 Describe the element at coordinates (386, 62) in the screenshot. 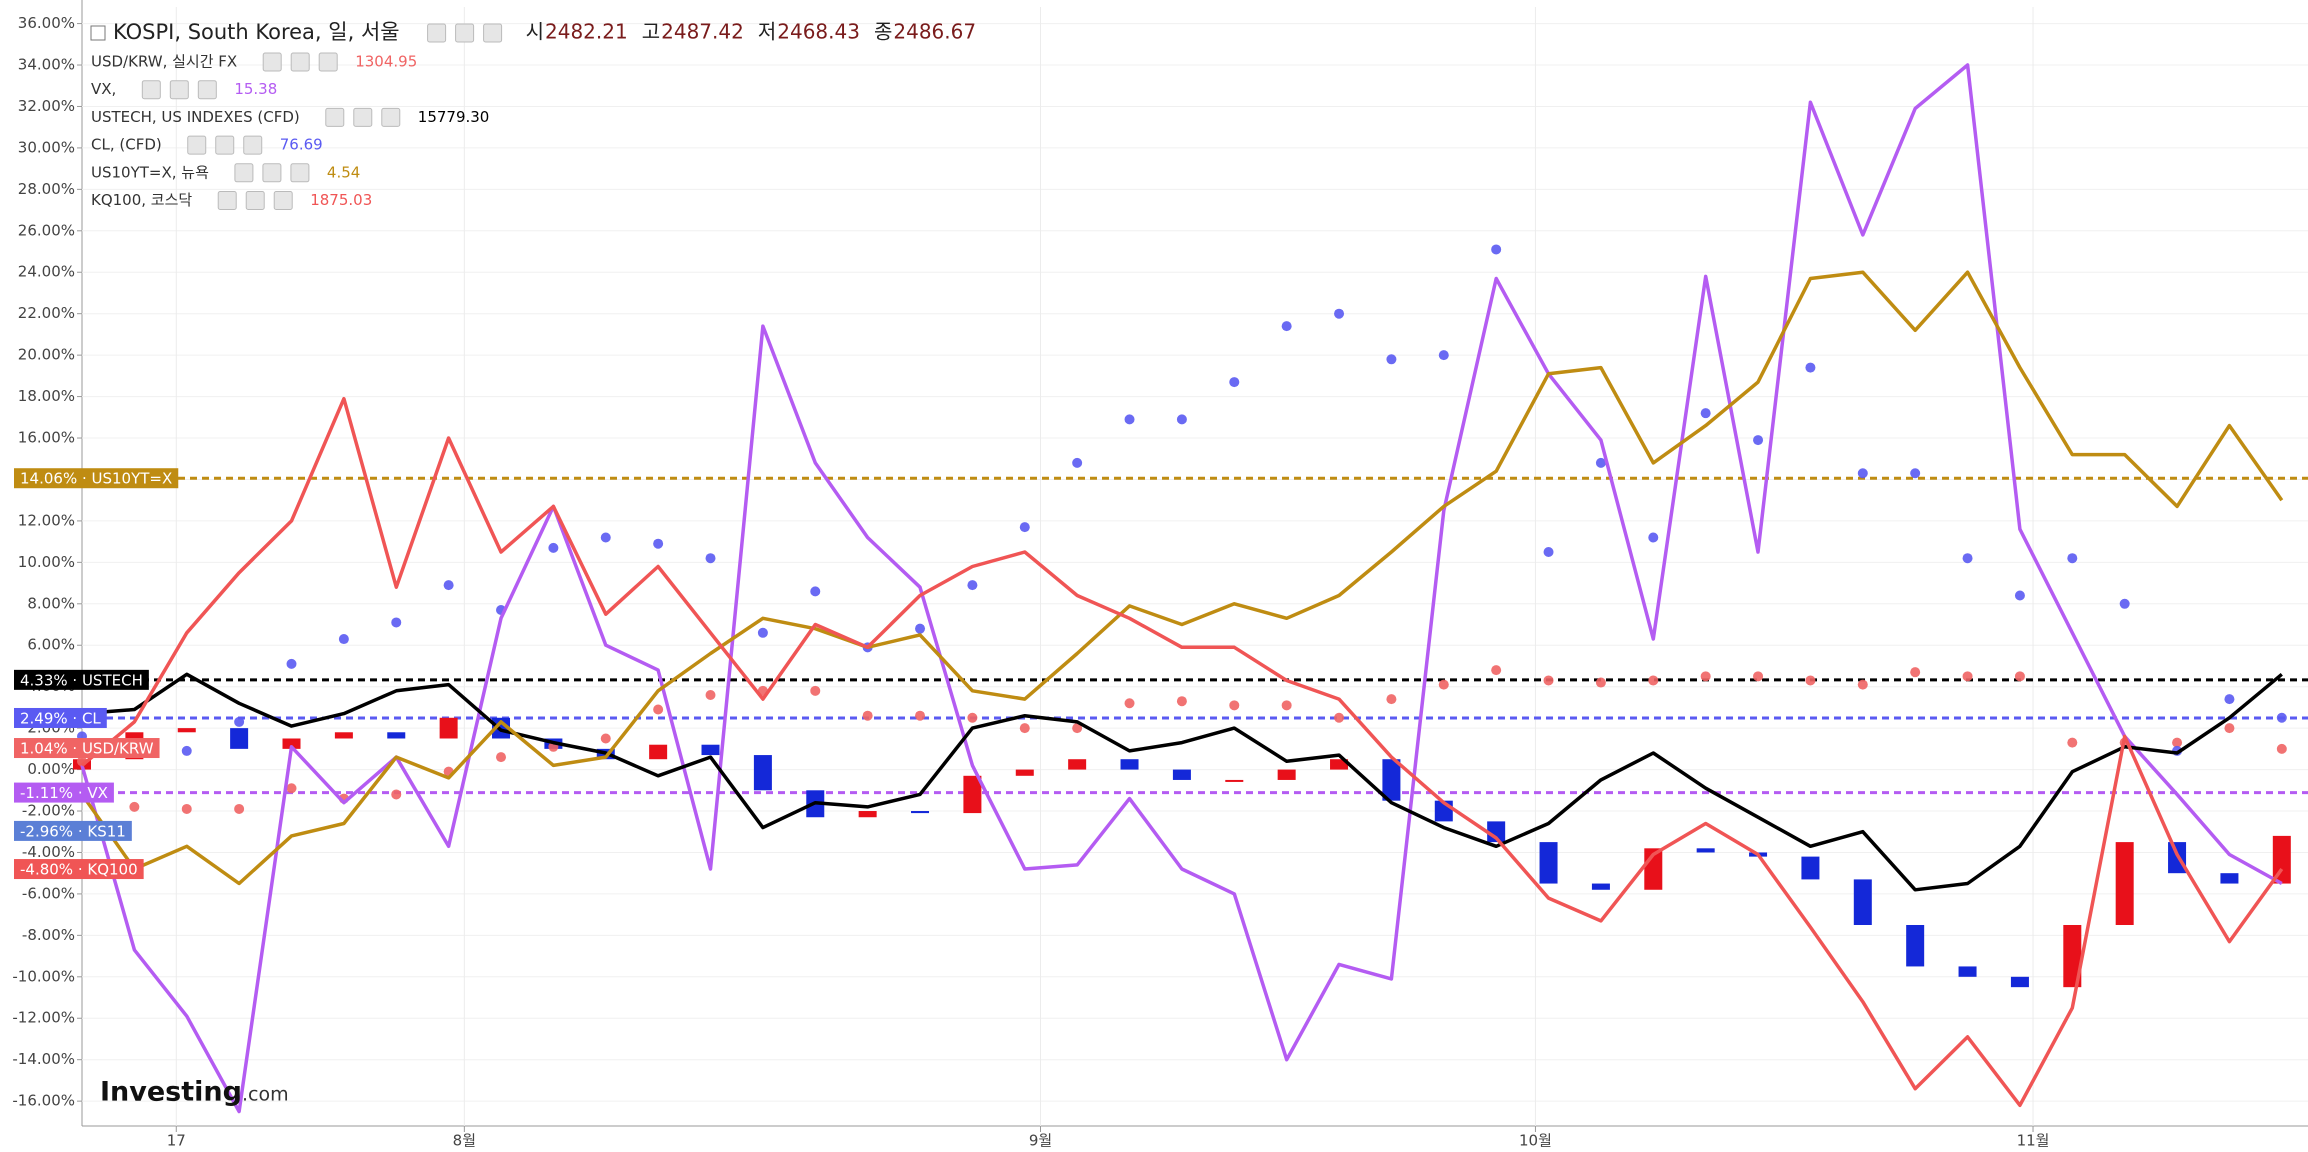

I see `legend-value: 1304.95` at that location.